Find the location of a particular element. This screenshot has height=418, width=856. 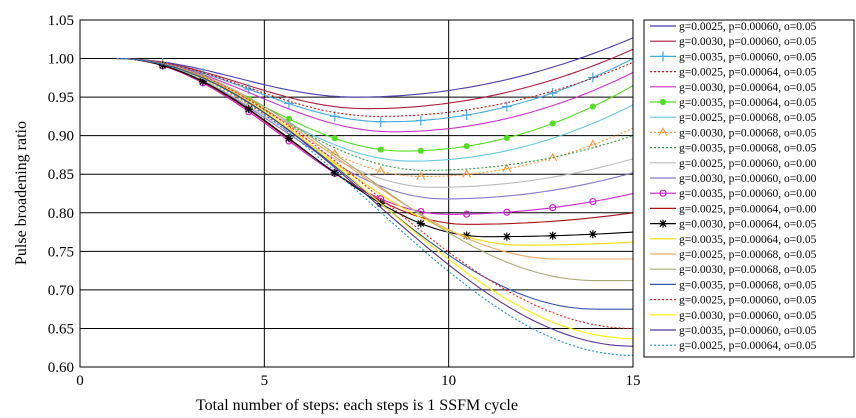

legend-entry: g=0.0025, p=0.00064, o=0.00 is located at coordinates (733, 209).